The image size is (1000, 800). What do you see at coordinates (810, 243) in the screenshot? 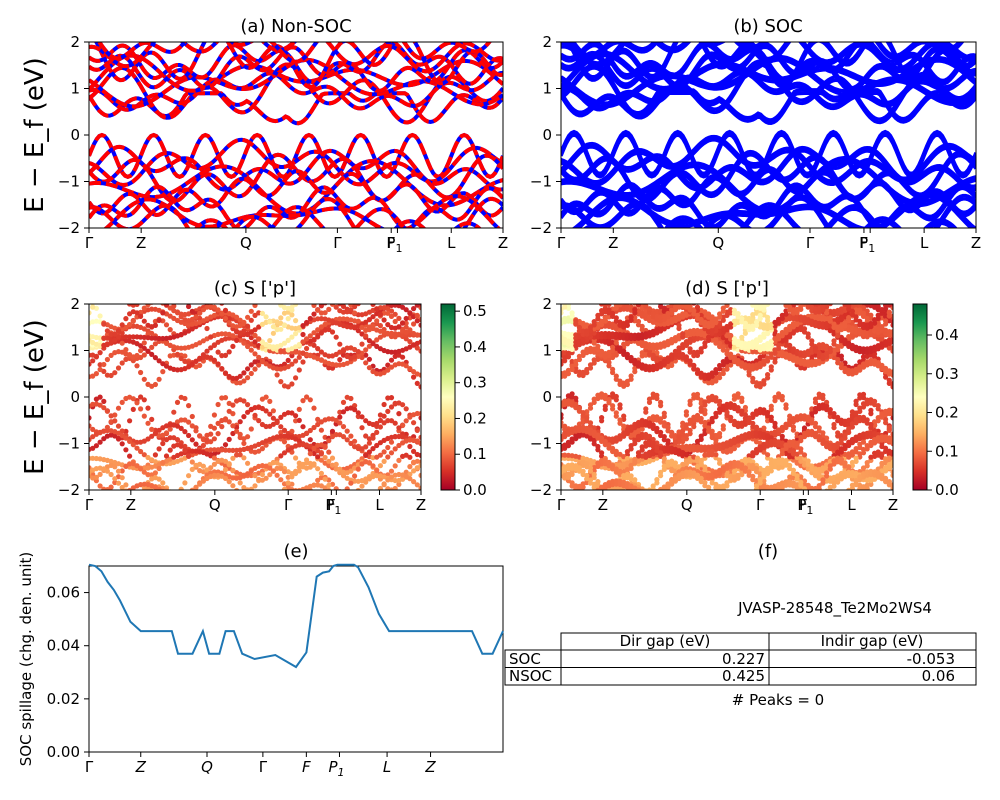
I see `x-tick-label: Γ` at bounding box center [810, 243].